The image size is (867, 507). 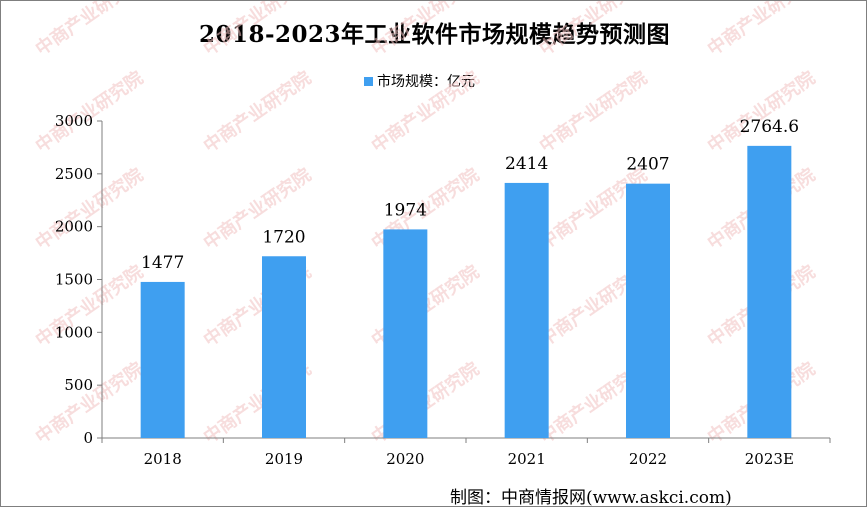 What do you see at coordinates (426, 82) in the screenshot?
I see `legend-label: 市场规模：亿元` at bounding box center [426, 82].